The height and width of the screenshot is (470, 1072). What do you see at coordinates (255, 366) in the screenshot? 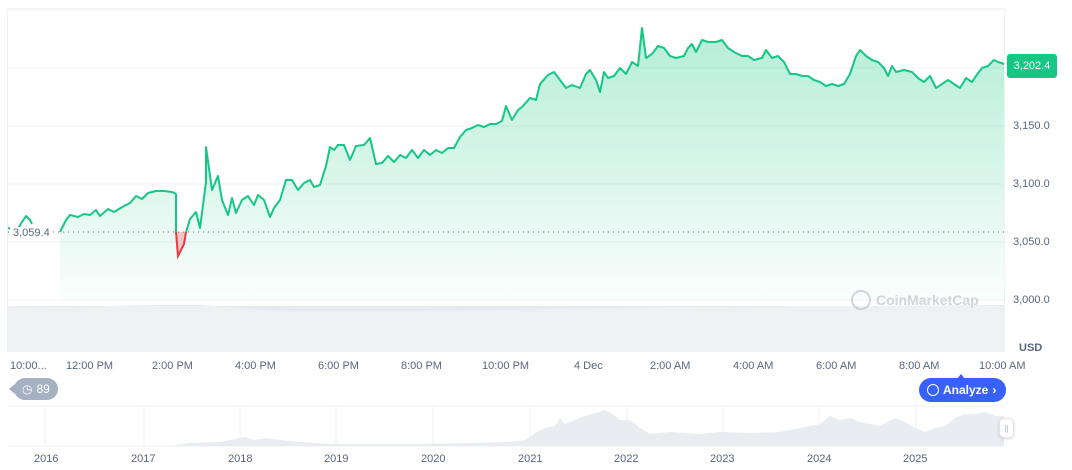
I see `x-tick: 4:00 PM` at bounding box center [255, 366].